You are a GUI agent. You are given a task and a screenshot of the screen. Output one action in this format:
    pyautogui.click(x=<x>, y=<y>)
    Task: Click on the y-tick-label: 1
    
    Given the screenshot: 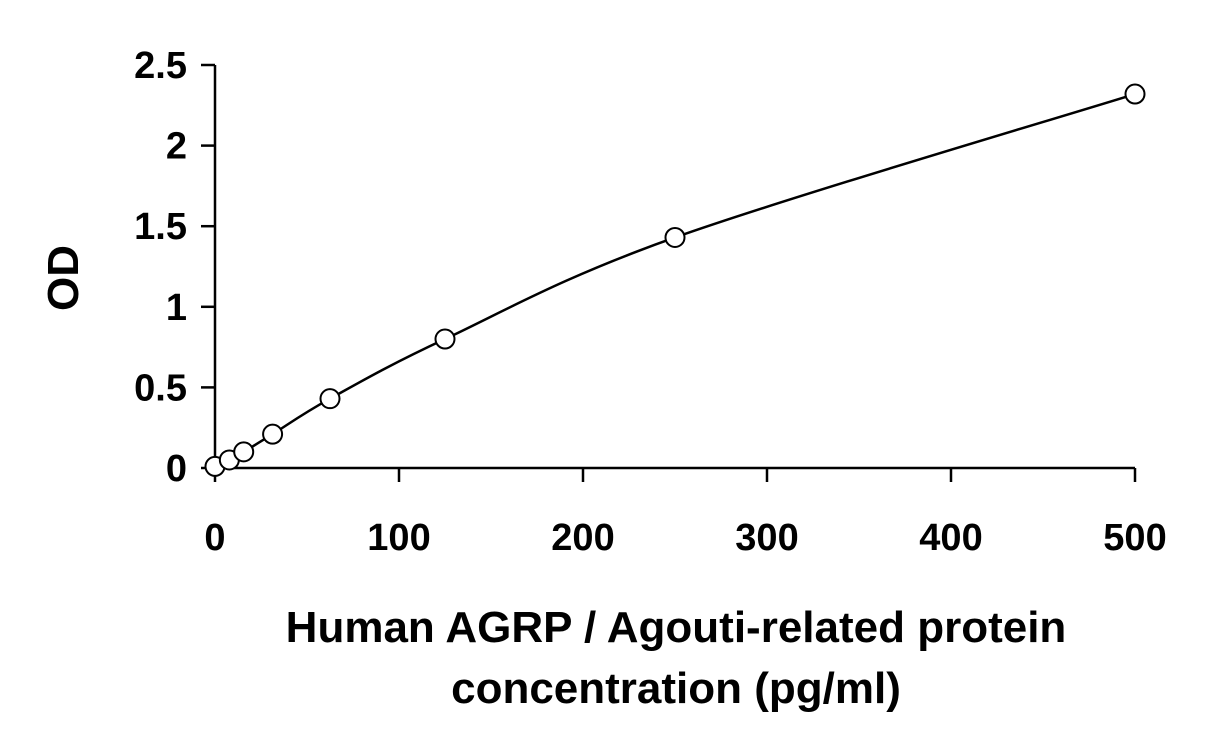 What is the action you would take?
    pyautogui.click(x=176, y=308)
    